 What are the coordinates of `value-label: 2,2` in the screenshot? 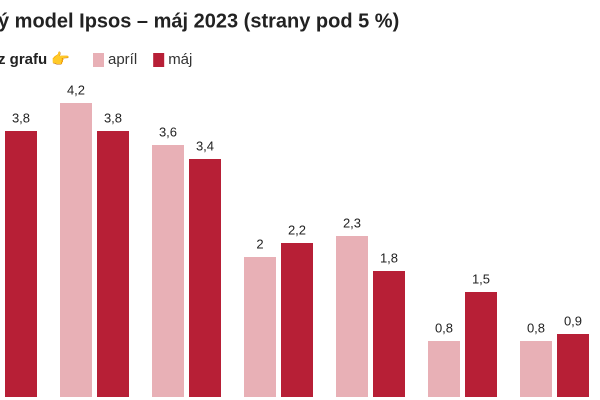 It's located at (297, 229).